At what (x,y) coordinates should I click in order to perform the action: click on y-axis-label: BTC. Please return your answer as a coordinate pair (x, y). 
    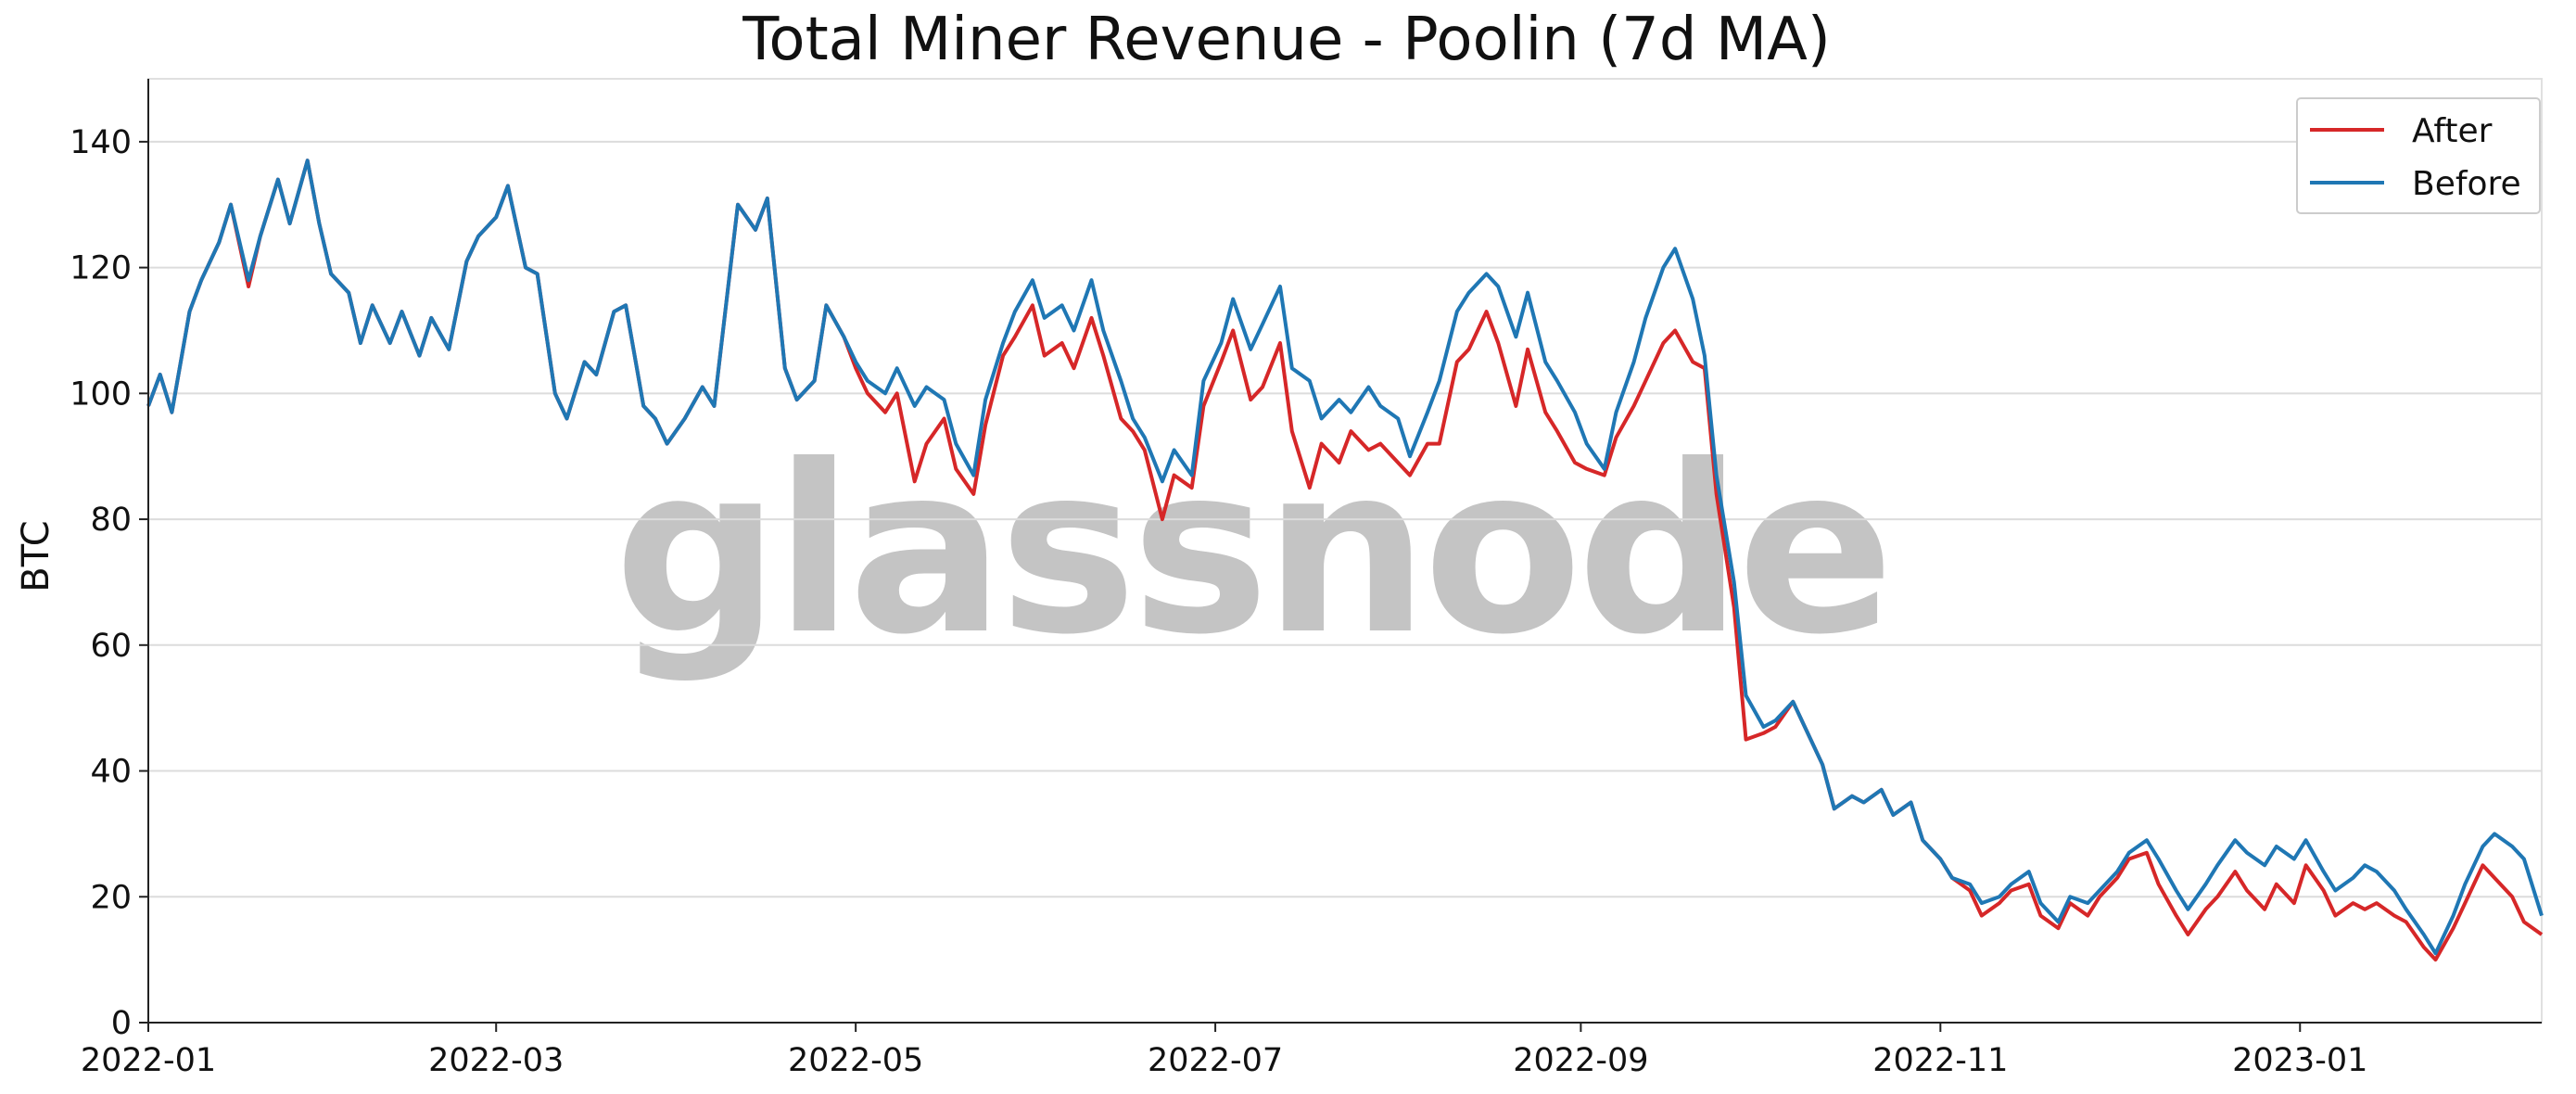
    Looking at the image, I should click on (36, 556).